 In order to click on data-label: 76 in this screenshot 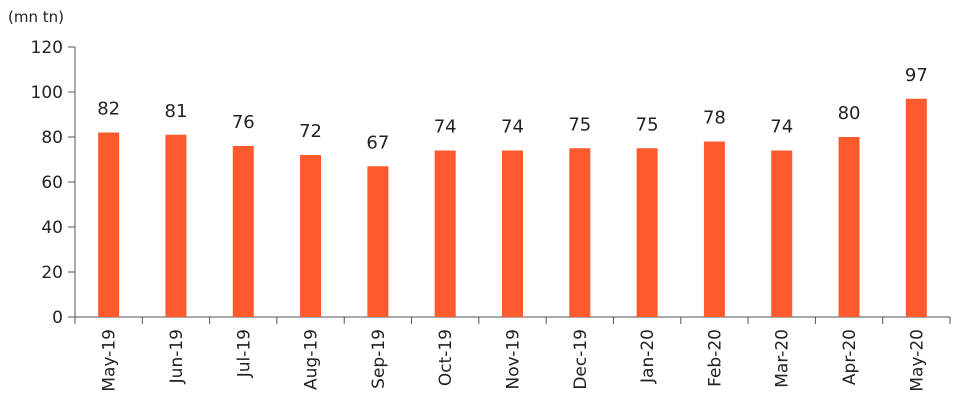, I will do `click(243, 122)`.